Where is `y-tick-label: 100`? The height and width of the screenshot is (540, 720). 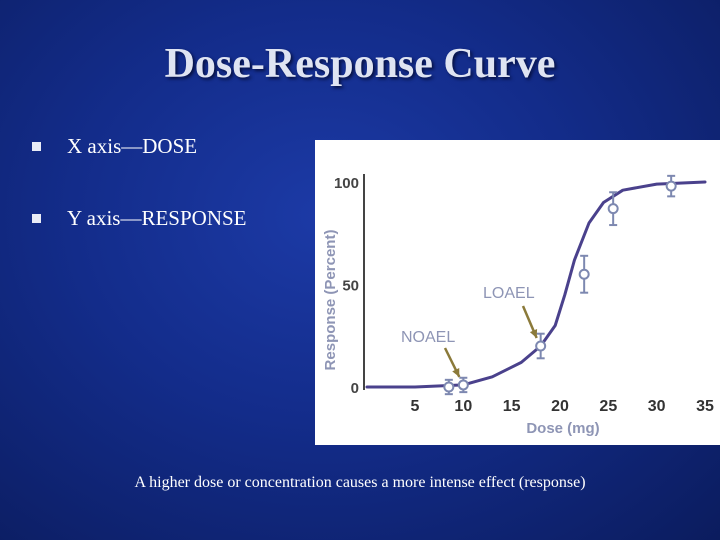
y-tick-label: 100 is located at coordinates (346, 183).